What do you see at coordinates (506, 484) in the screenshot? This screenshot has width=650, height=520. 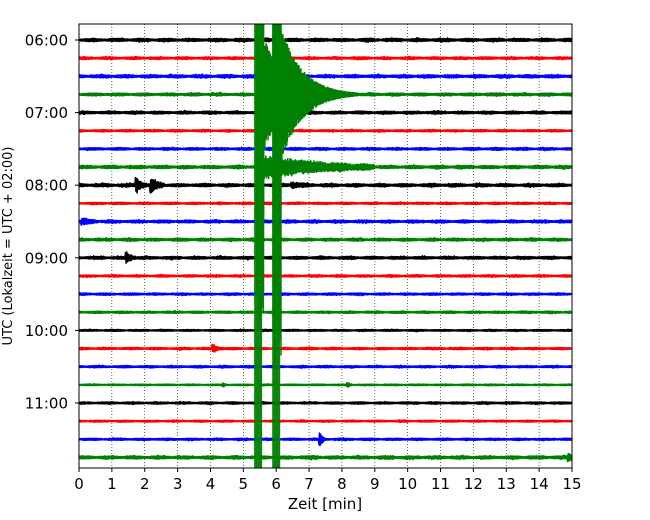 I see `x-tick-label-13: 13` at bounding box center [506, 484].